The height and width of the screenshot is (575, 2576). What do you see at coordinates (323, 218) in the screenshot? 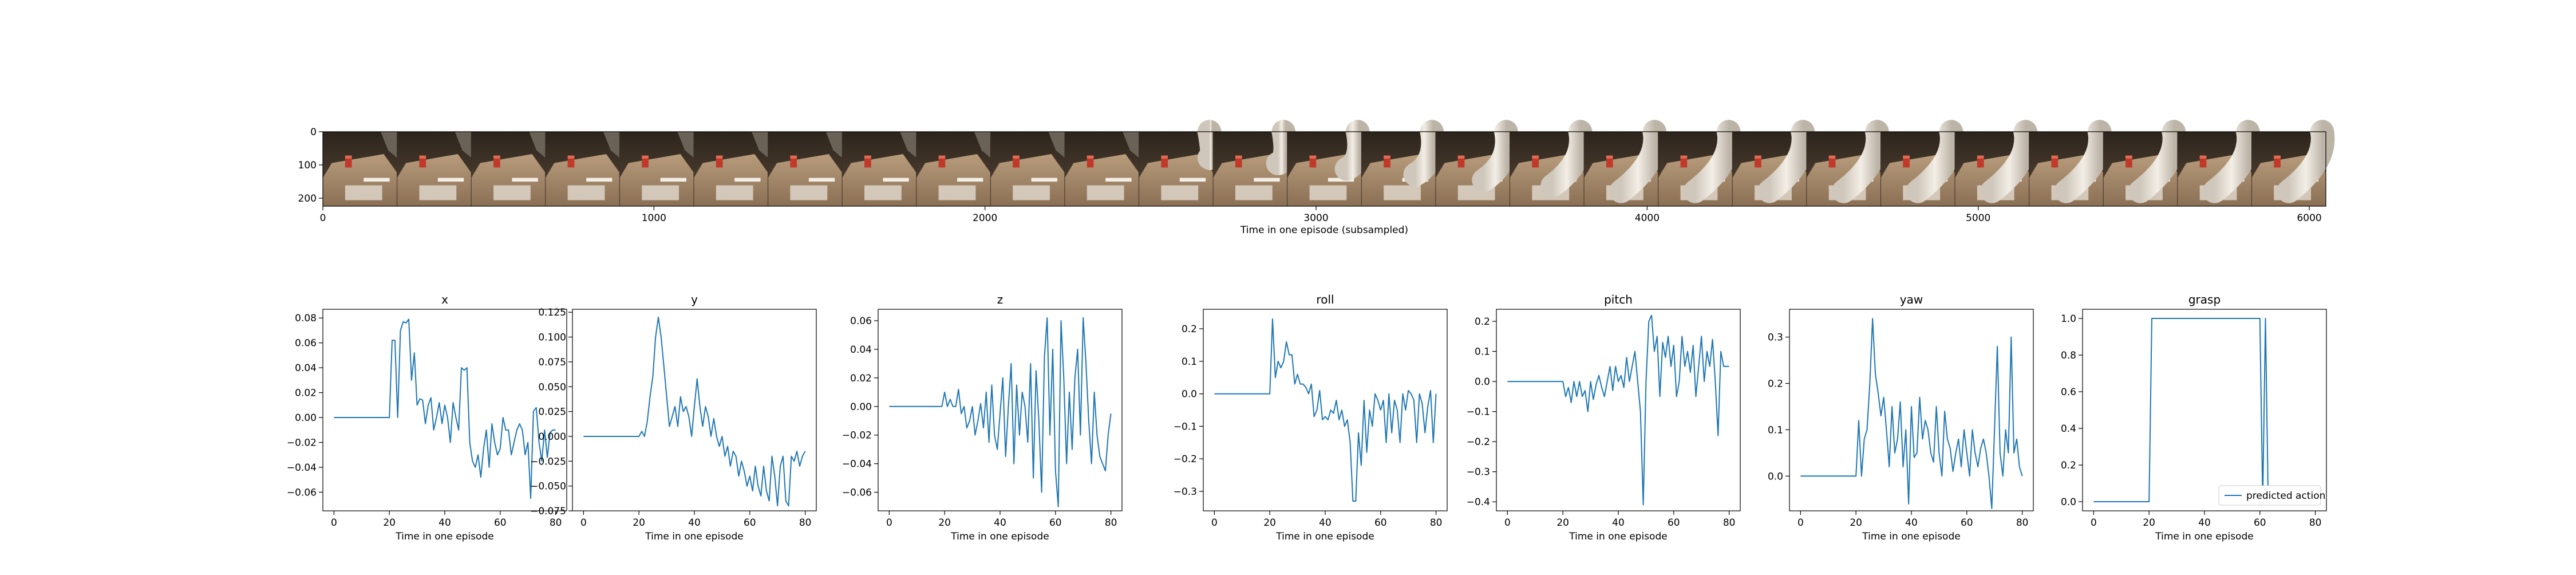
I see `frames-x-tick-label: 0` at bounding box center [323, 218].